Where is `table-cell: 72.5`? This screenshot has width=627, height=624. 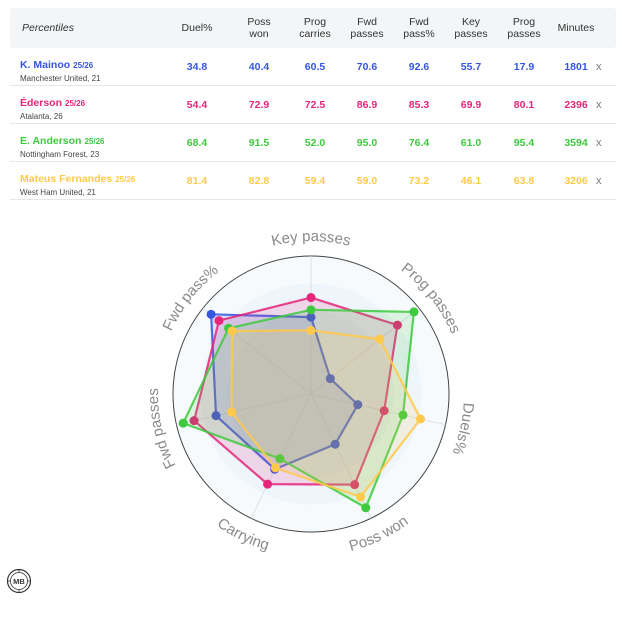
table-cell: 72.5 is located at coordinates (315, 104).